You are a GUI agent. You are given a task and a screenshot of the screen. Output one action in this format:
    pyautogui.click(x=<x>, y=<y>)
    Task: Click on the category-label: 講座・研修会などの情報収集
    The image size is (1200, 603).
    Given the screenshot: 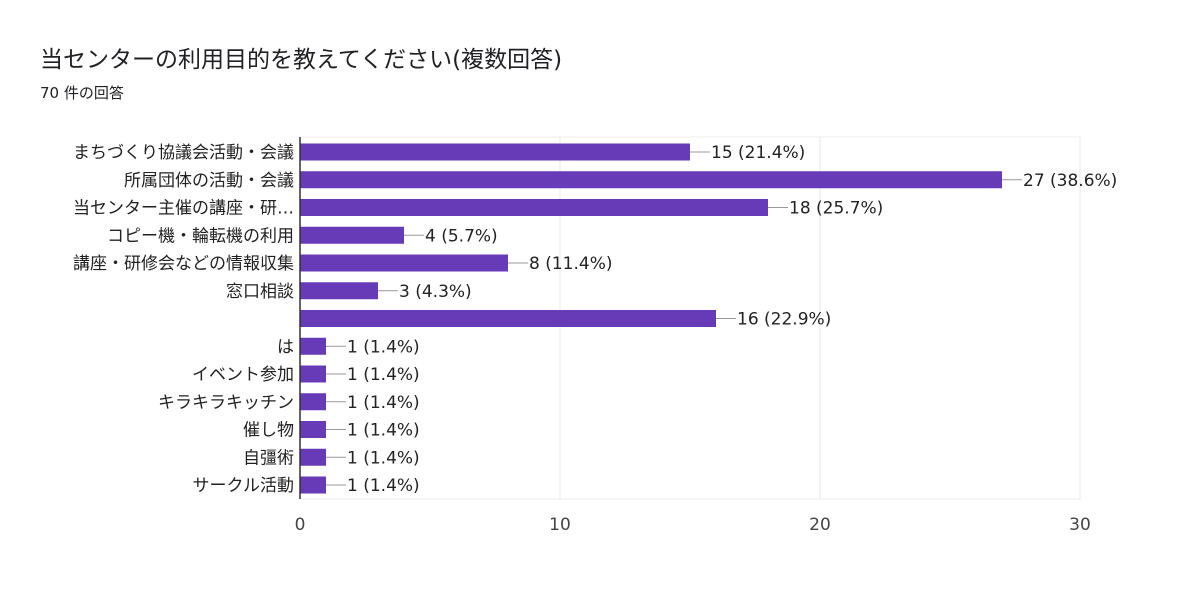 What is the action you would take?
    pyautogui.click(x=183, y=264)
    